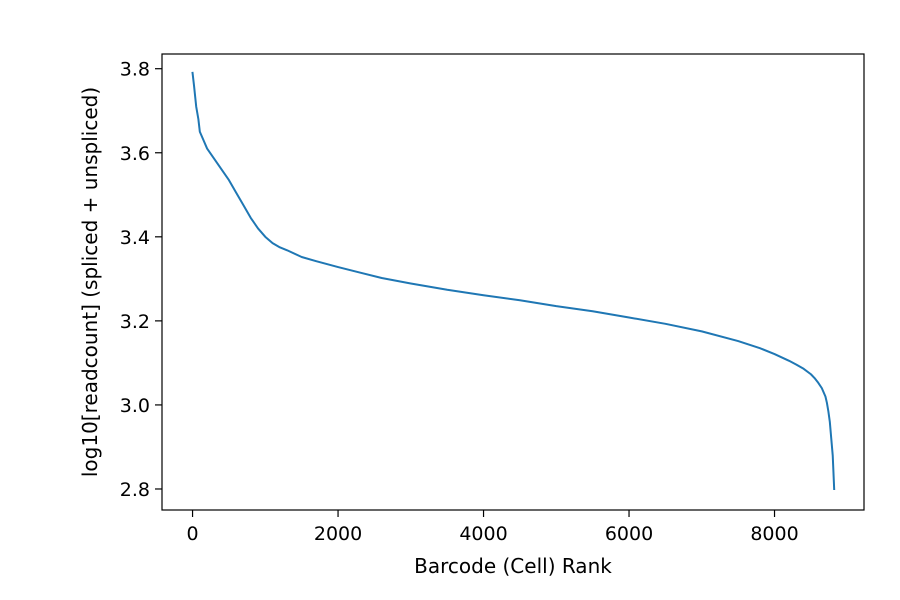  Describe the element at coordinates (774, 534) in the screenshot. I see `x-tick-label: 8000` at that location.